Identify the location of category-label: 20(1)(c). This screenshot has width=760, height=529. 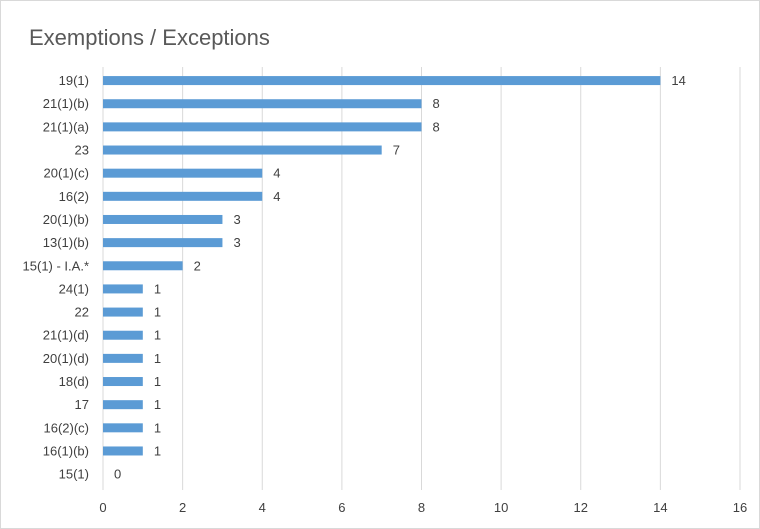
(66, 173).